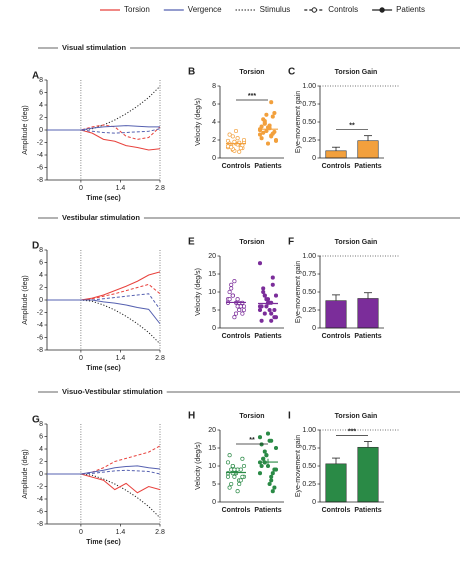  What do you see at coordinates (309, 140) in the screenshot?
I see `y-tick-label: 0.25` at bounding box center [309, 140].